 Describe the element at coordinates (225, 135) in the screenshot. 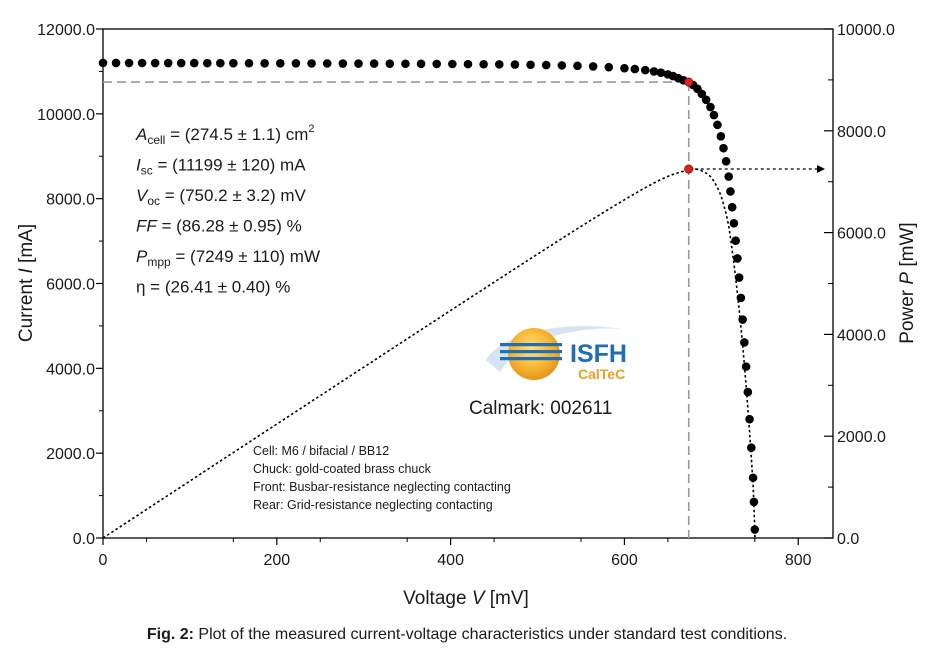

I see `param-line: Acell = (274.5 ± 1.1) cm2` at that location.